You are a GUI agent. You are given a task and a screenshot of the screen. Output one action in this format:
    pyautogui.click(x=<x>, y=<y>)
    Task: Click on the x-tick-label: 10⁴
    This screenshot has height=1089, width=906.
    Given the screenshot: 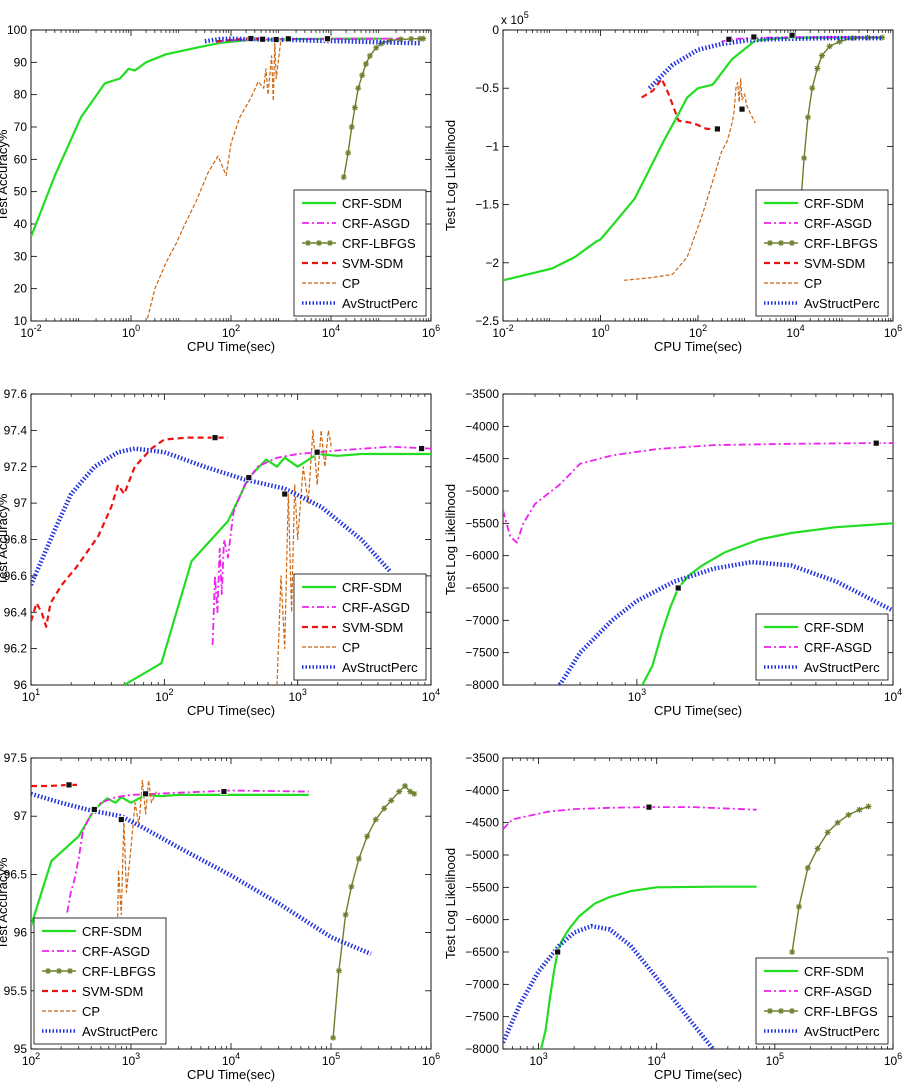 What is the action you would take?
    pyautogui.click(x=893, y=695)
    